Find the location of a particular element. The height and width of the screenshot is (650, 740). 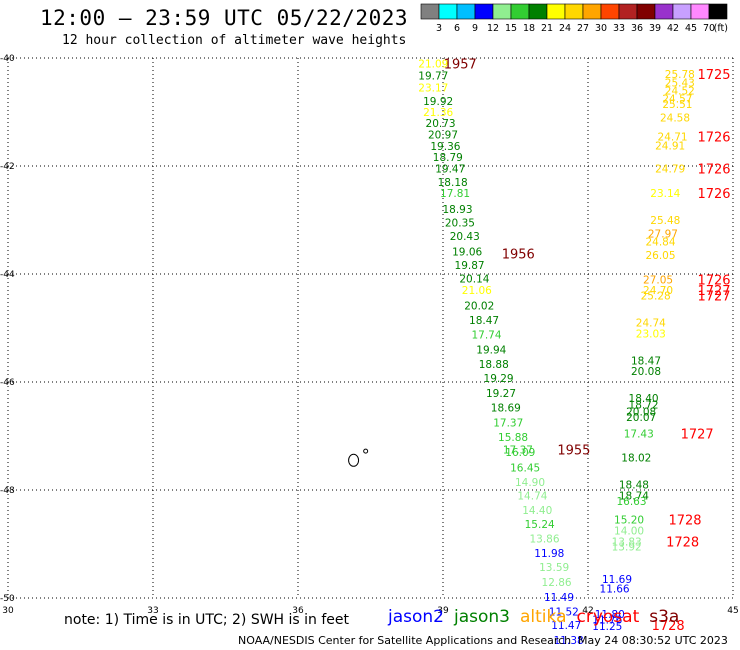

chart-title: 12:00 – 23:59 UTC 05/22/2023 is located at coordinates (224, 18).